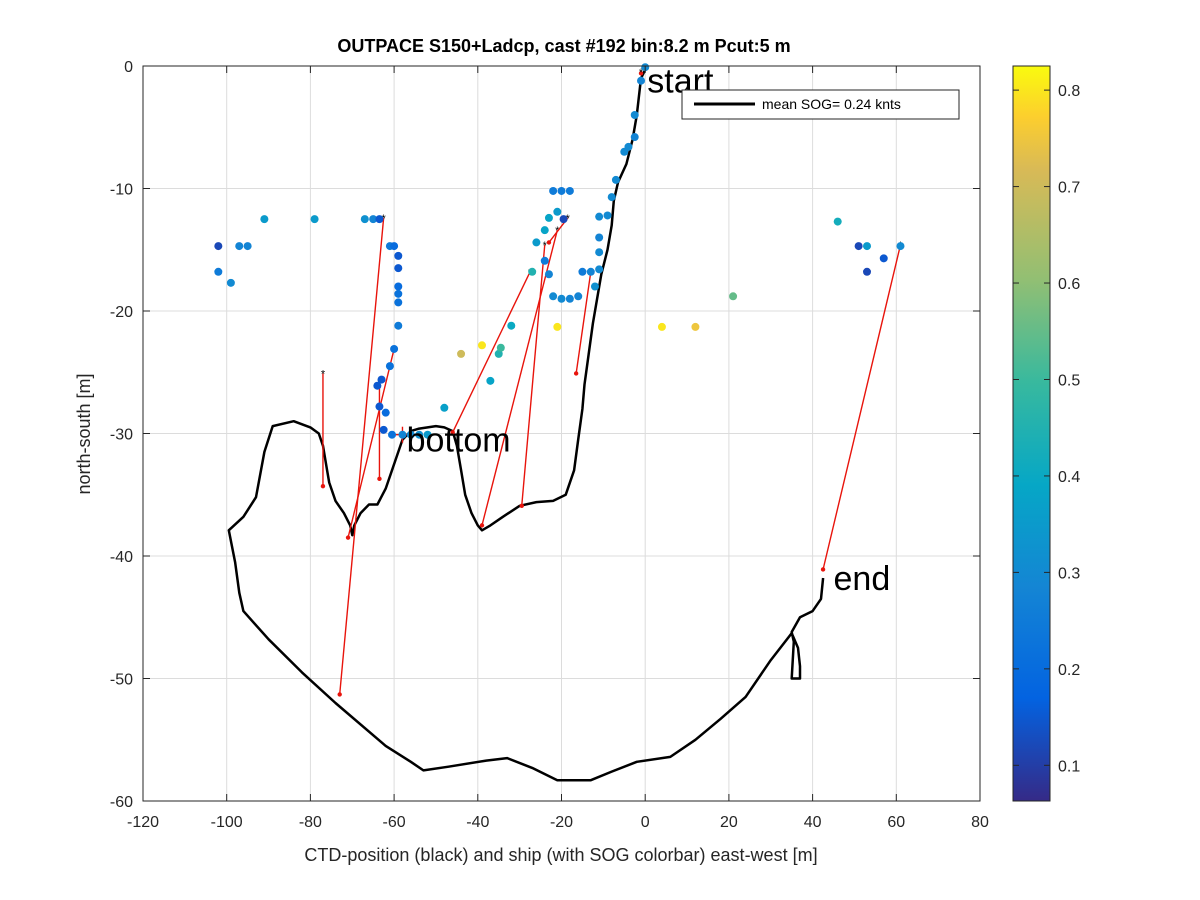 This screenshot has width=1200, height=900. Describe the element at coordinates (310, 822) in the screenshot. I see `x-tick-label: -80` at that location.